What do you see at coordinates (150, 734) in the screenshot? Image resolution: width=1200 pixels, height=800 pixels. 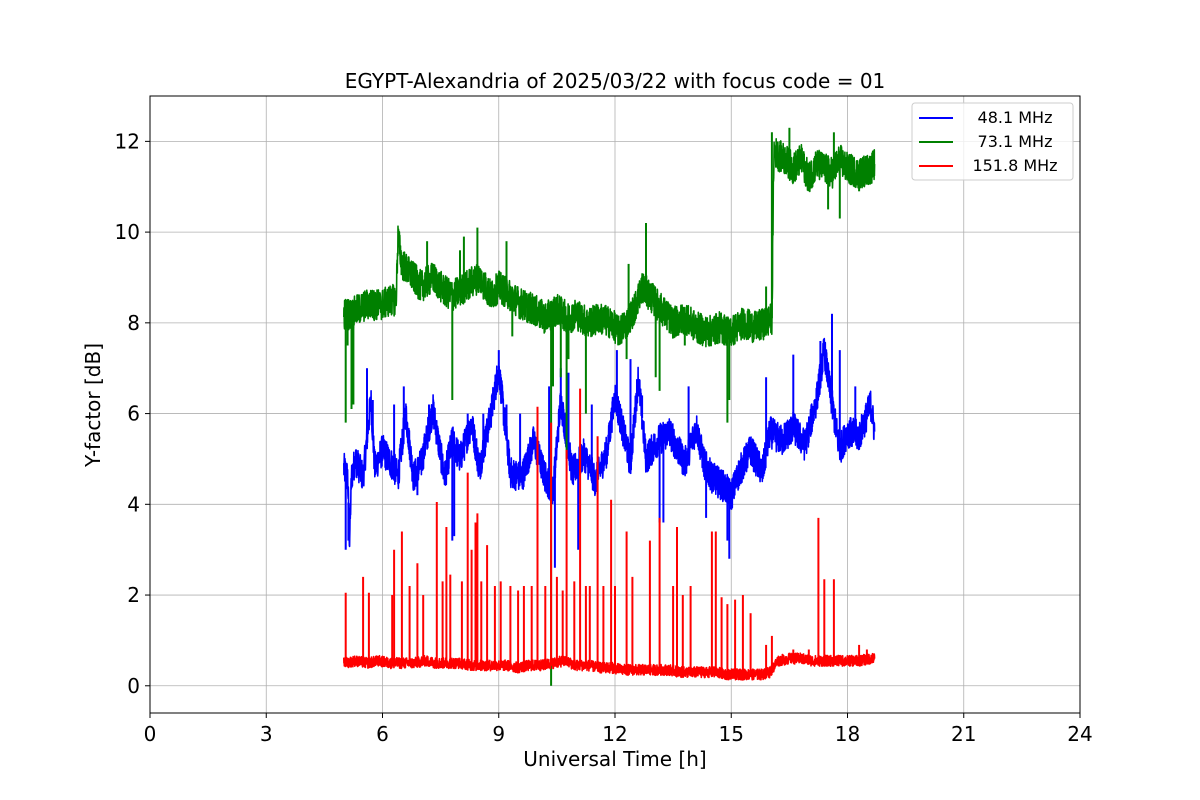 I see `x-tick-label: 0` at bounding box center [150, 734].